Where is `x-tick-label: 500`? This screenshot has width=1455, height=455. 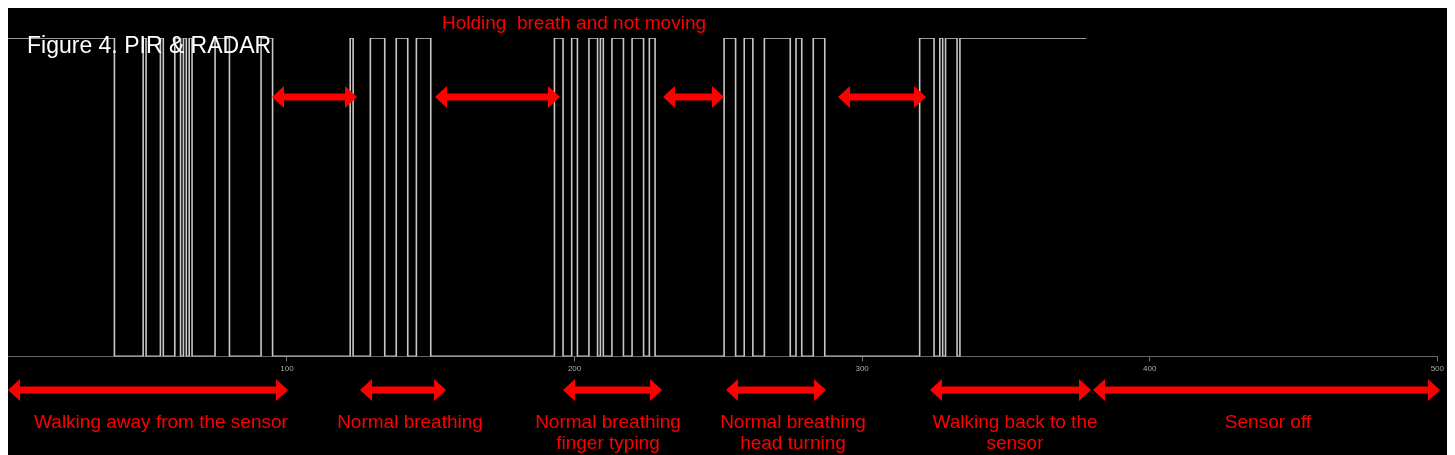
x-tick-label: 500 is located at coordinates (1437, 369).